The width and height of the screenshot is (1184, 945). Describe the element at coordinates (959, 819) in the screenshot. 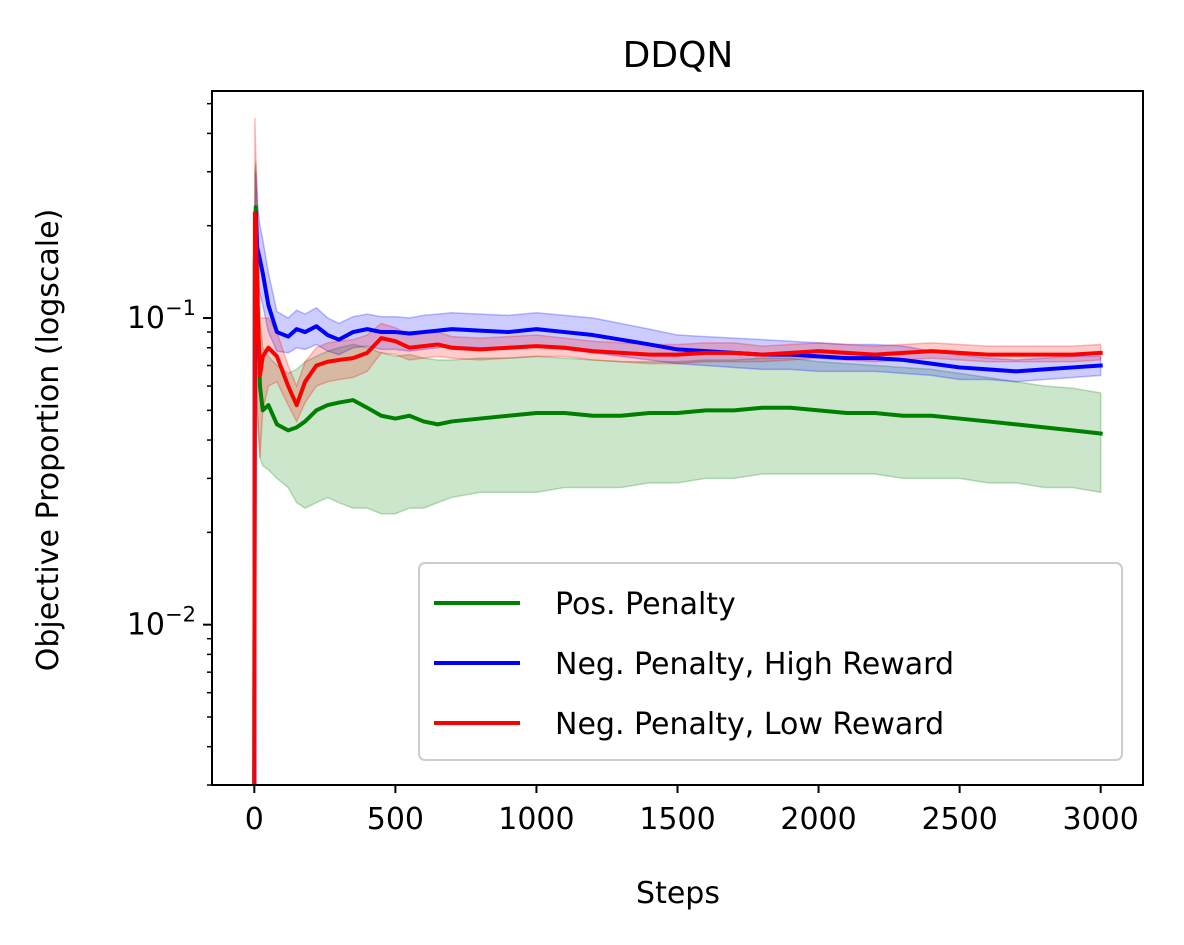

I see `x-tick-label: 2500` at that location.